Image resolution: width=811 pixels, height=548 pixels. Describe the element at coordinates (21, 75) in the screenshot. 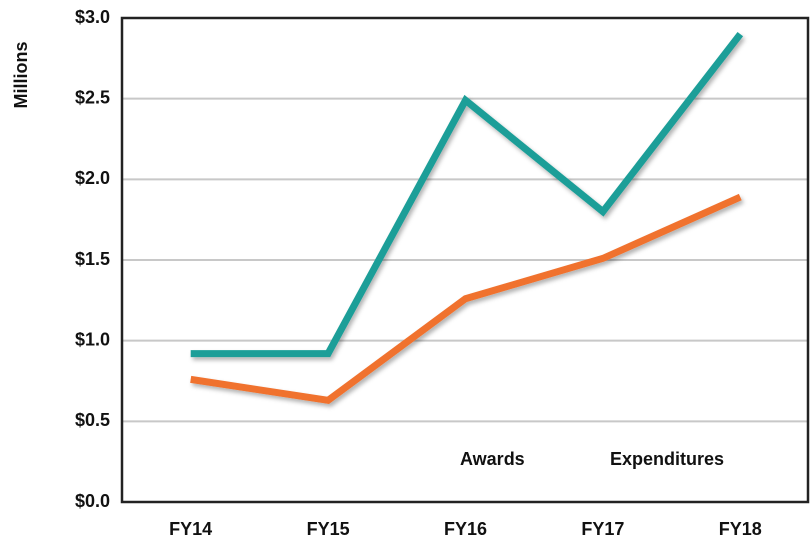

I see `y-axis-label: Millions` at that location.